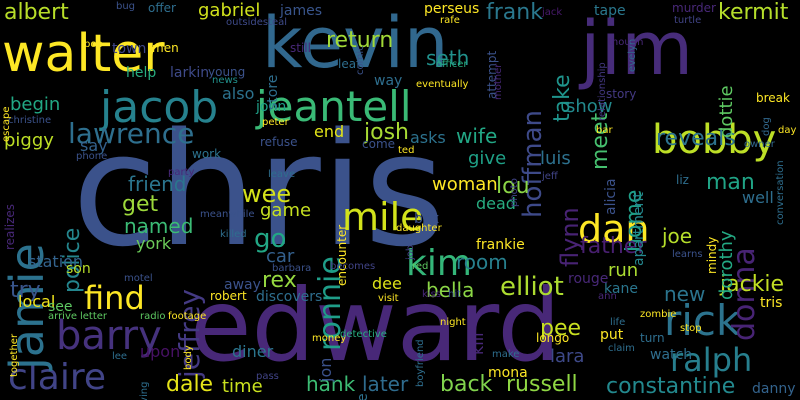  What do you see at coordinates (388, 298) in the screenshot?
I see `word-visit: visit` at bounding box center [388, 298].